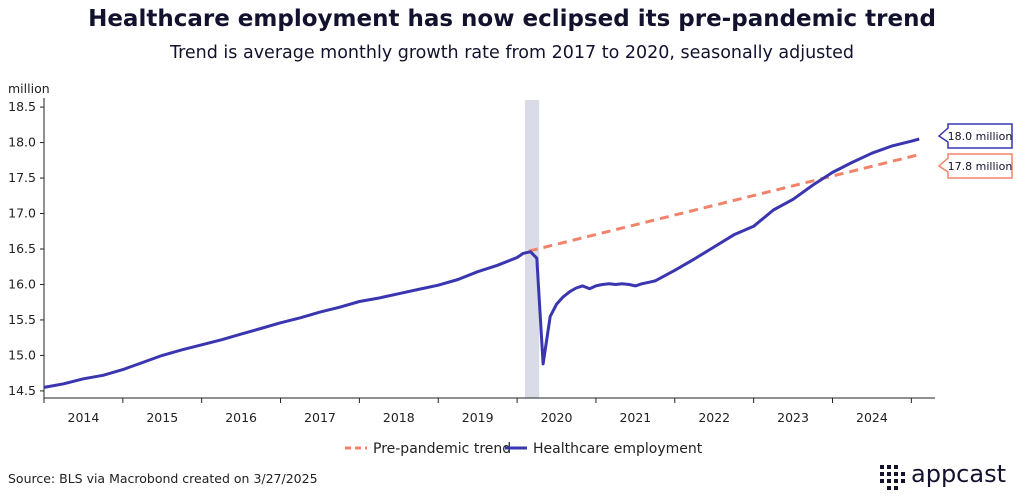 This screenshot has width=1024, height=500. What do you see at coordinates (22, 248) in the screenshot?
I see `y-tick-label: 16.5` at bounding box center [22, 248].